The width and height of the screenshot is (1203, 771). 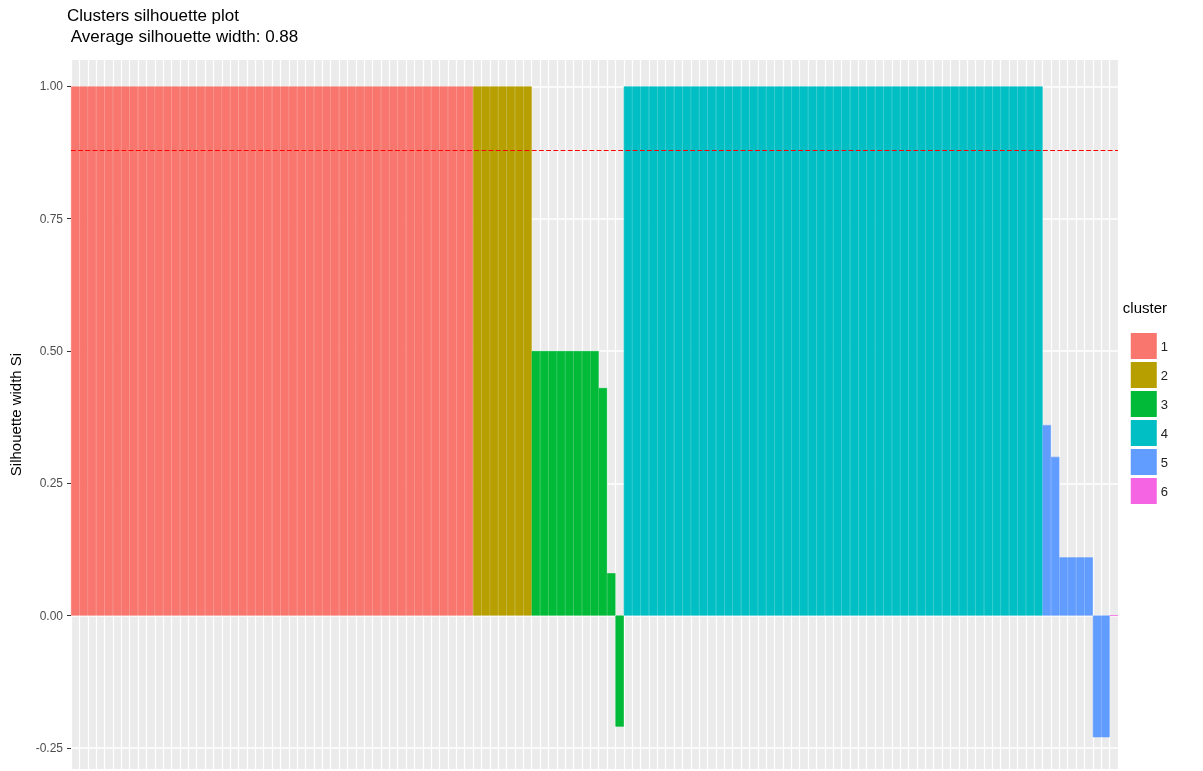 I want to click on chart-title: Clusters silhouette plot, so click(x=153, y=15).